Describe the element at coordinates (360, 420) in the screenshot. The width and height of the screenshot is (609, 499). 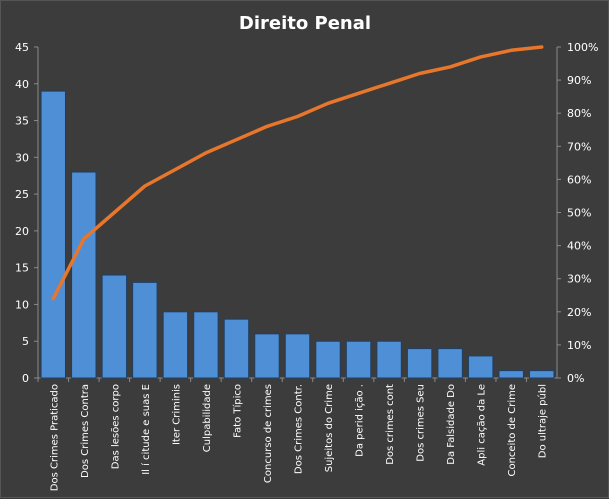
I see `category-label: Da perid ição .` at that location.